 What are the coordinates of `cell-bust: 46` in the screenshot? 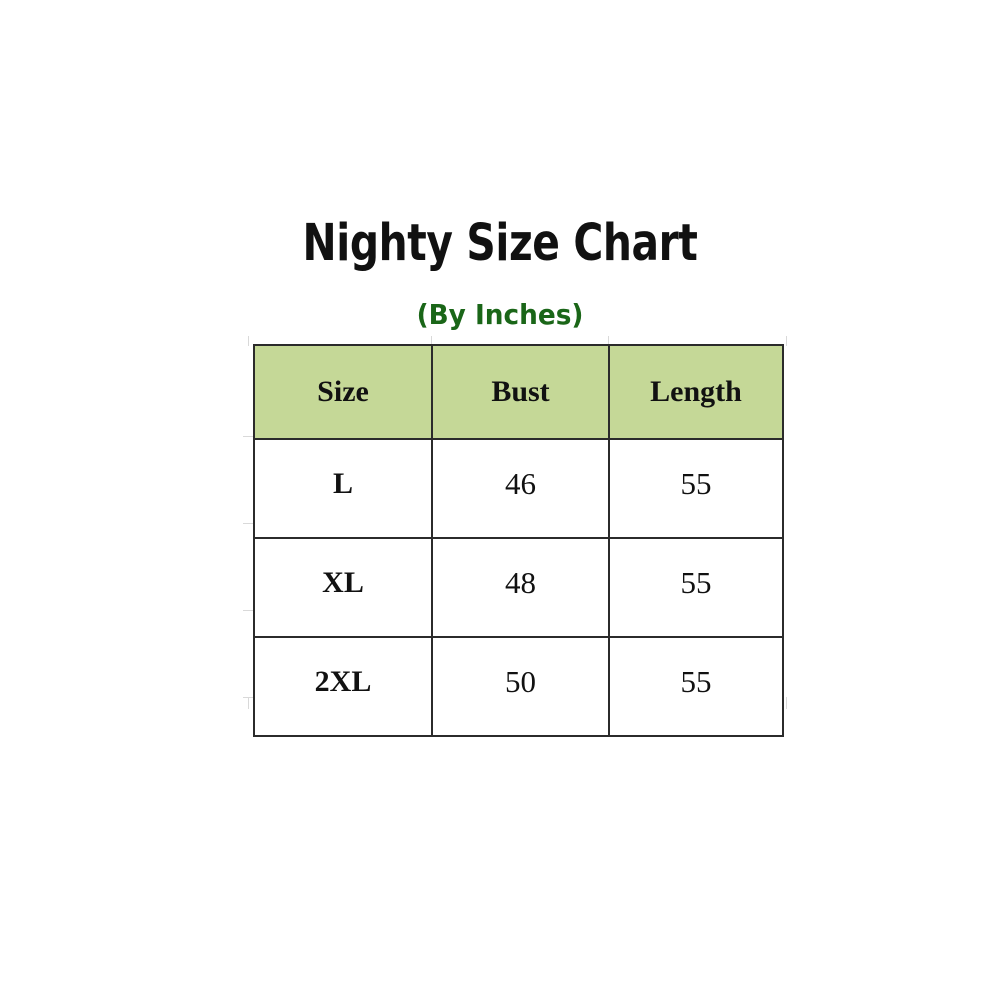 It's located at (520, 488).